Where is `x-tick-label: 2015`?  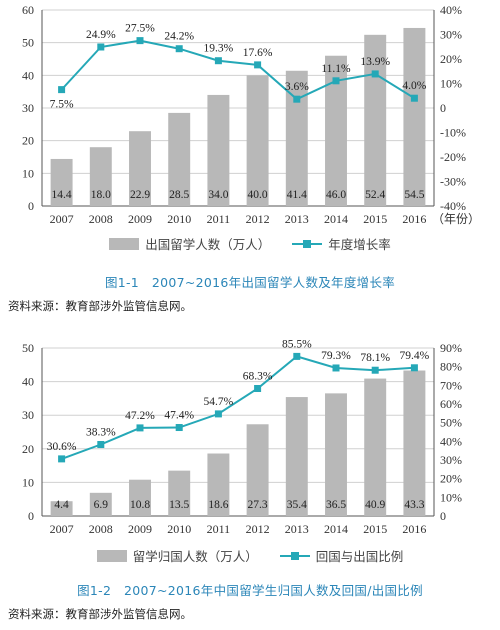
x-tick-label: 2015 is located at coordinates (375, 219).